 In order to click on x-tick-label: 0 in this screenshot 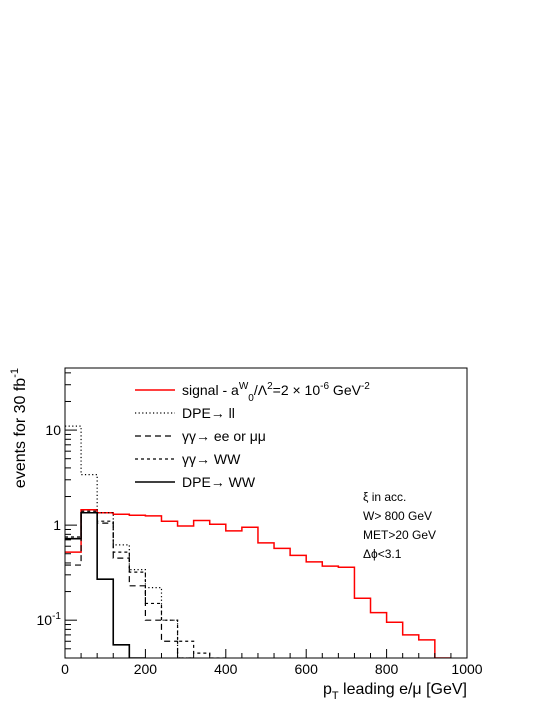, I will do `click(65, 669)`.